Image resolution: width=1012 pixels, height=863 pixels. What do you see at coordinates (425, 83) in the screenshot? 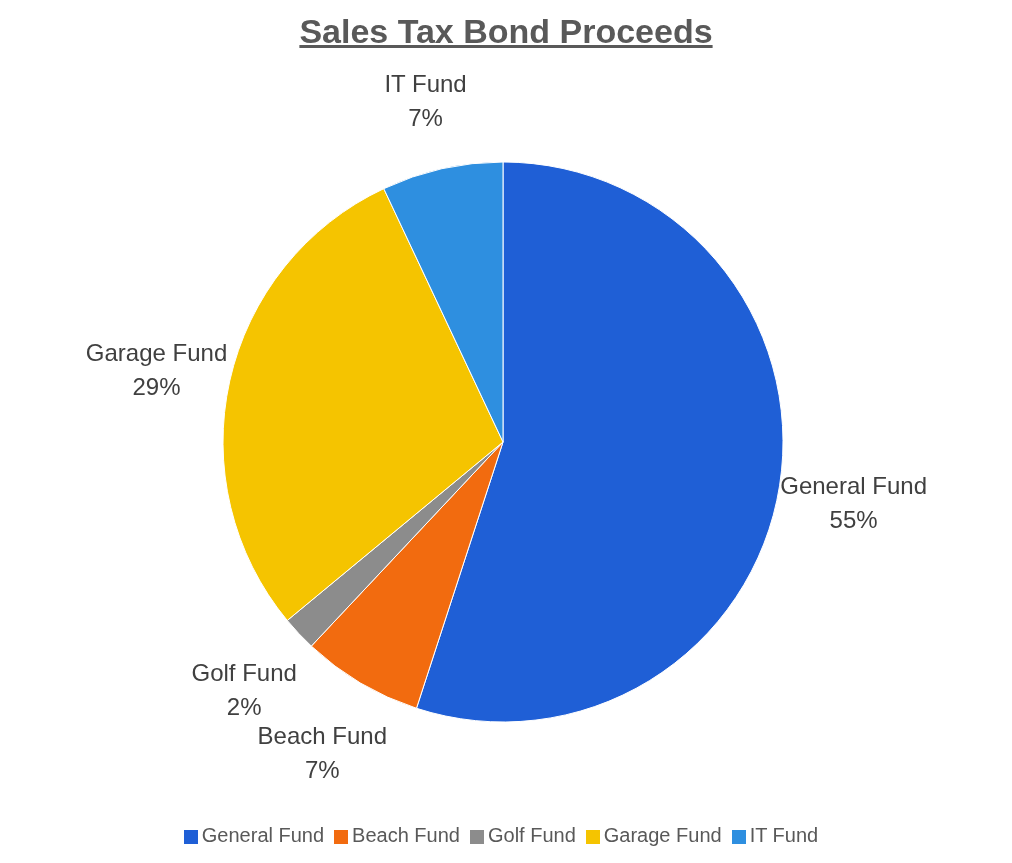
I see `slice-label: IT Fund` at bounding box center [425, 83].